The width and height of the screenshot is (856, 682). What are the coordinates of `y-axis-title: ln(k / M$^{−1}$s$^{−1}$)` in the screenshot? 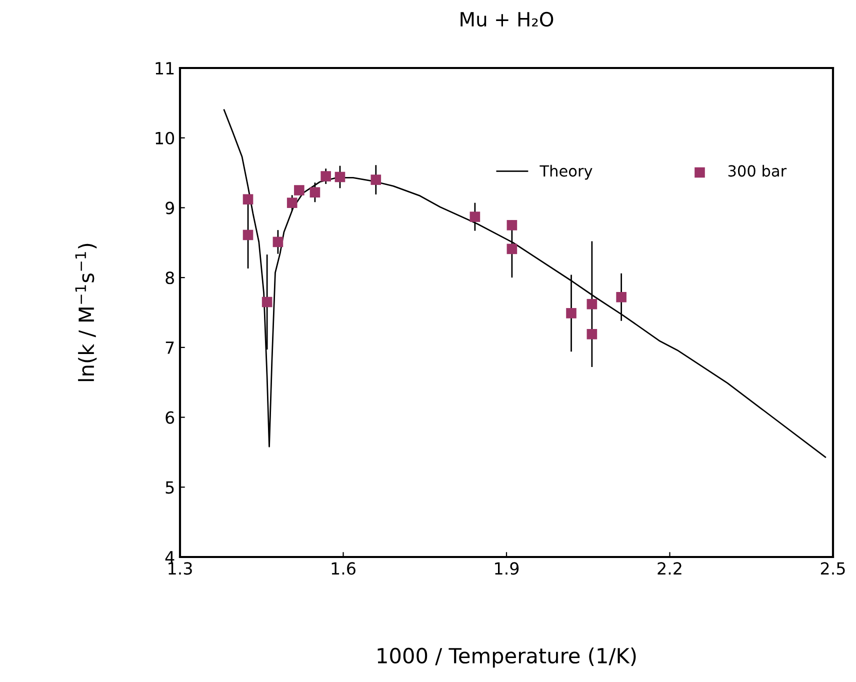 It's located at (86, 313).